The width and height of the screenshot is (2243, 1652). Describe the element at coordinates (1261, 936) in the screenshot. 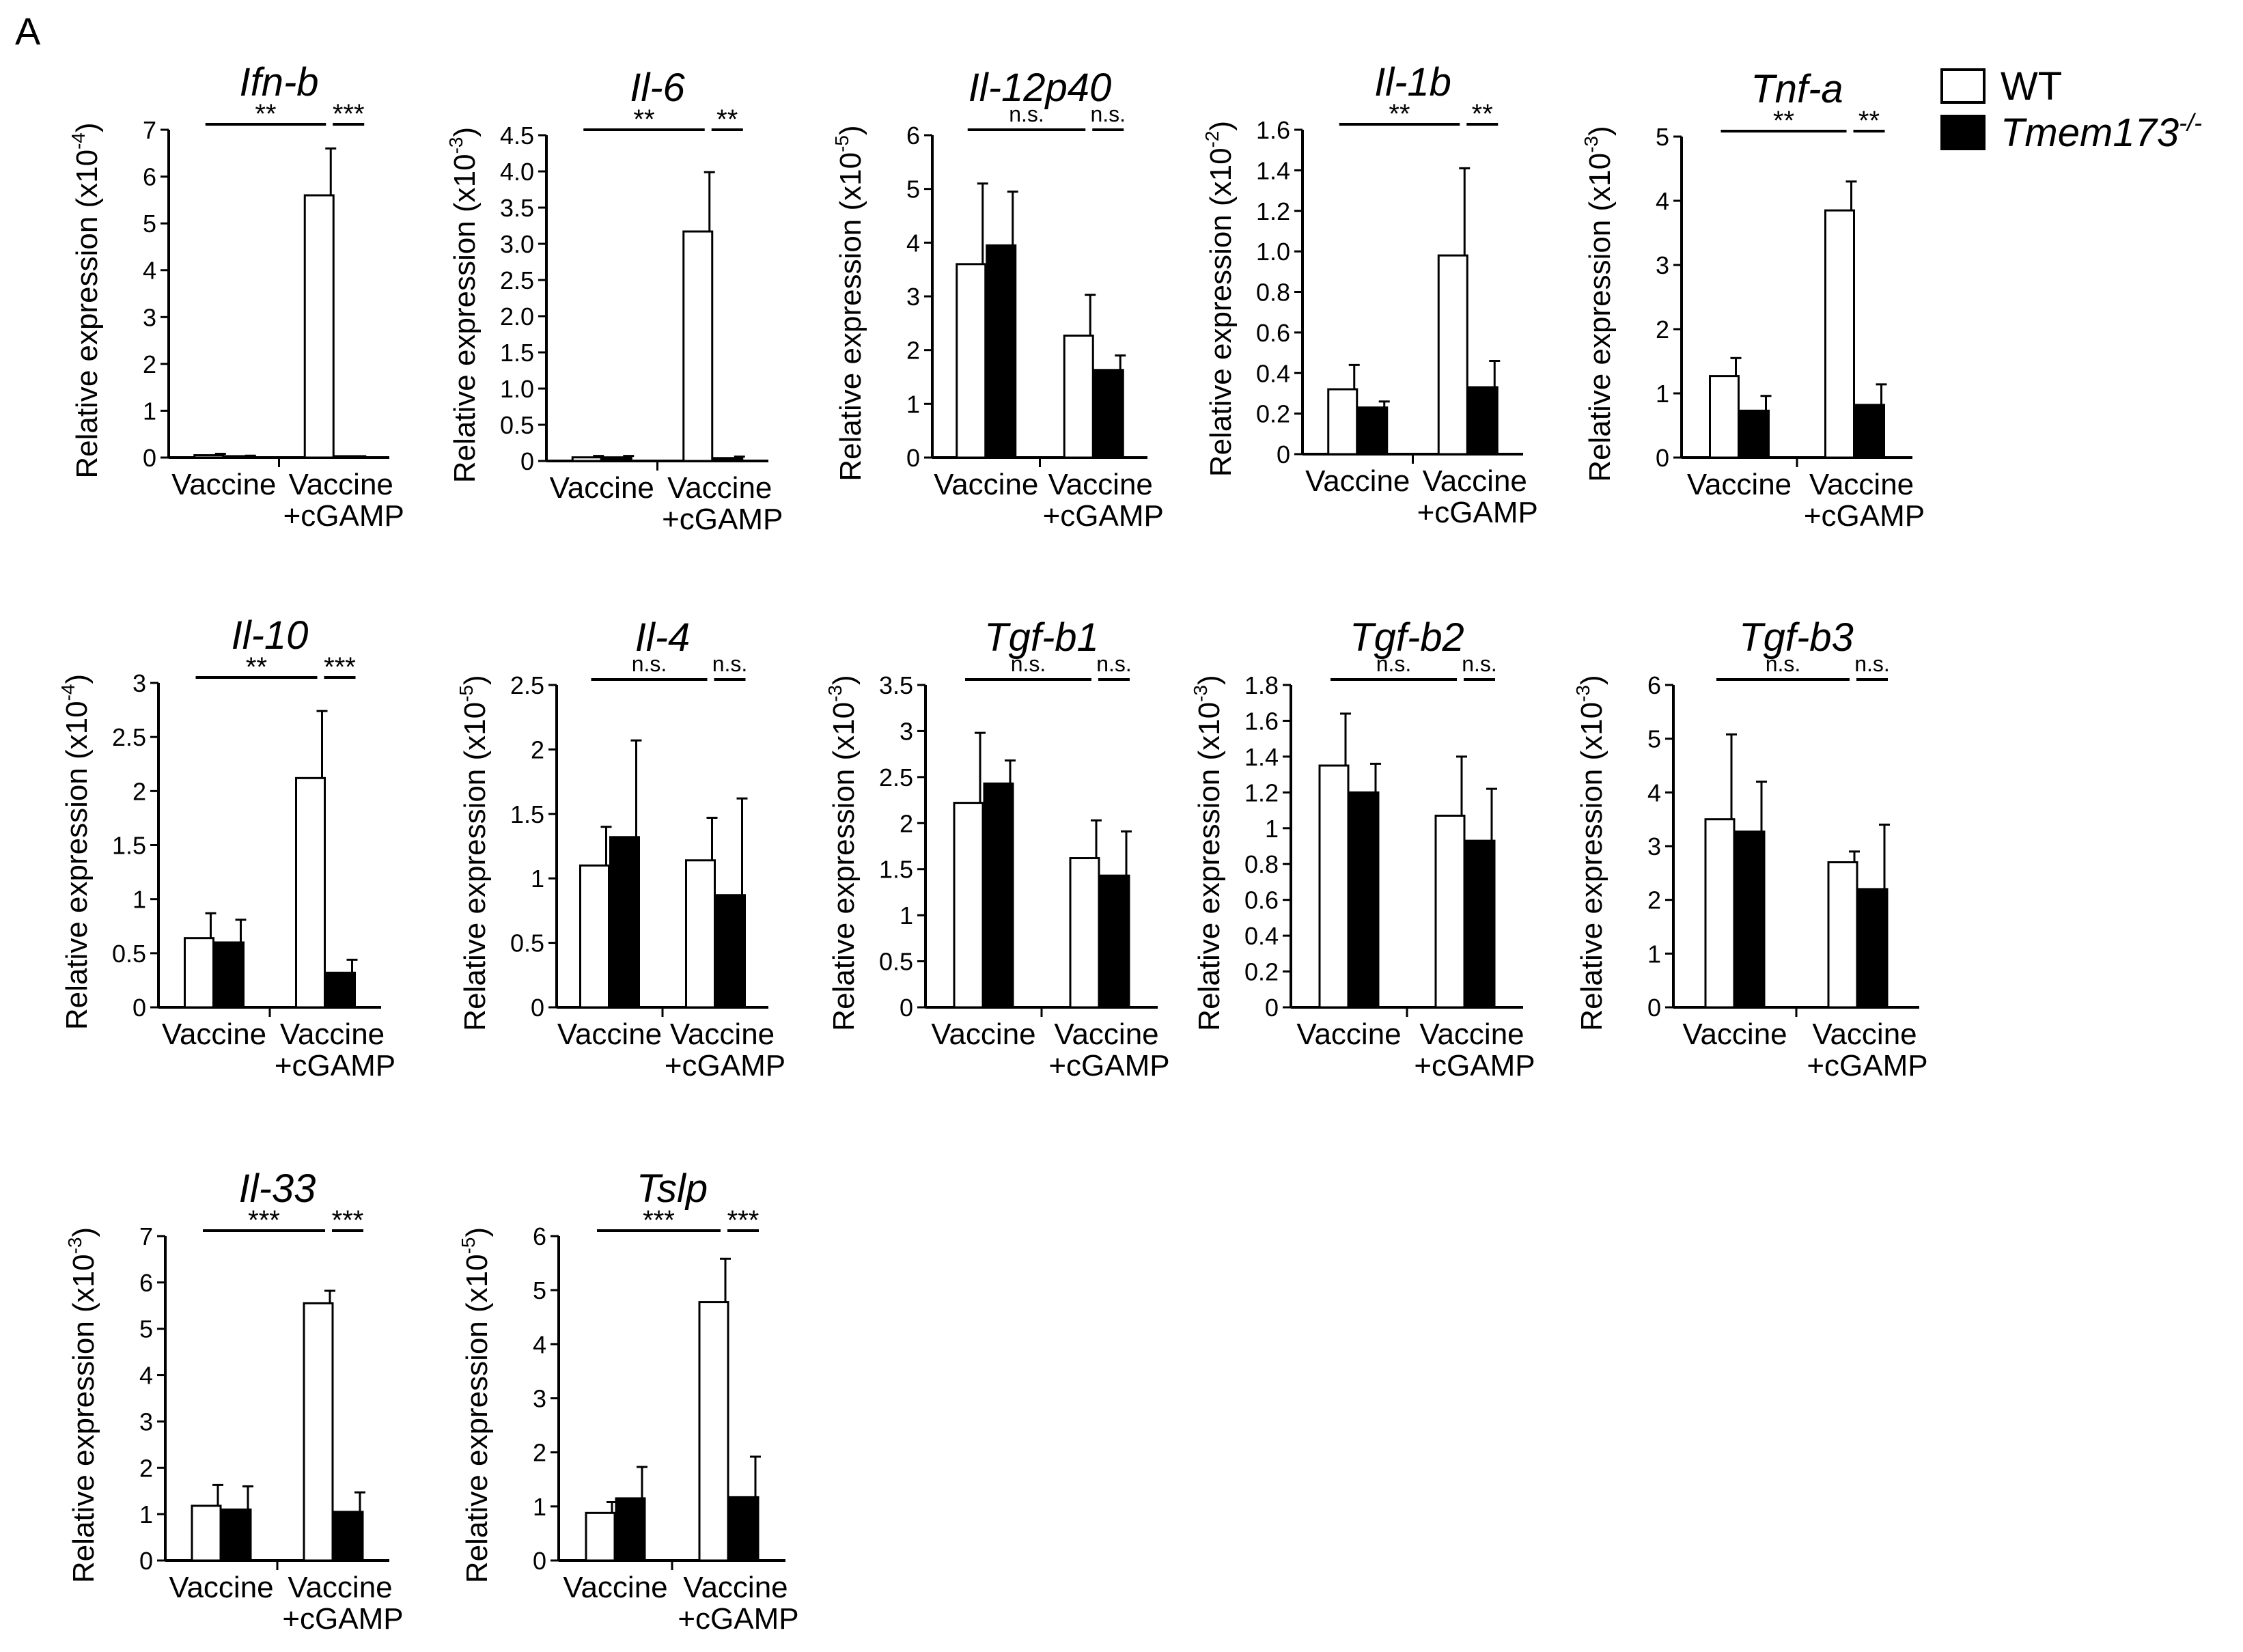

I see `y-tick-label: 0.4` at that location.